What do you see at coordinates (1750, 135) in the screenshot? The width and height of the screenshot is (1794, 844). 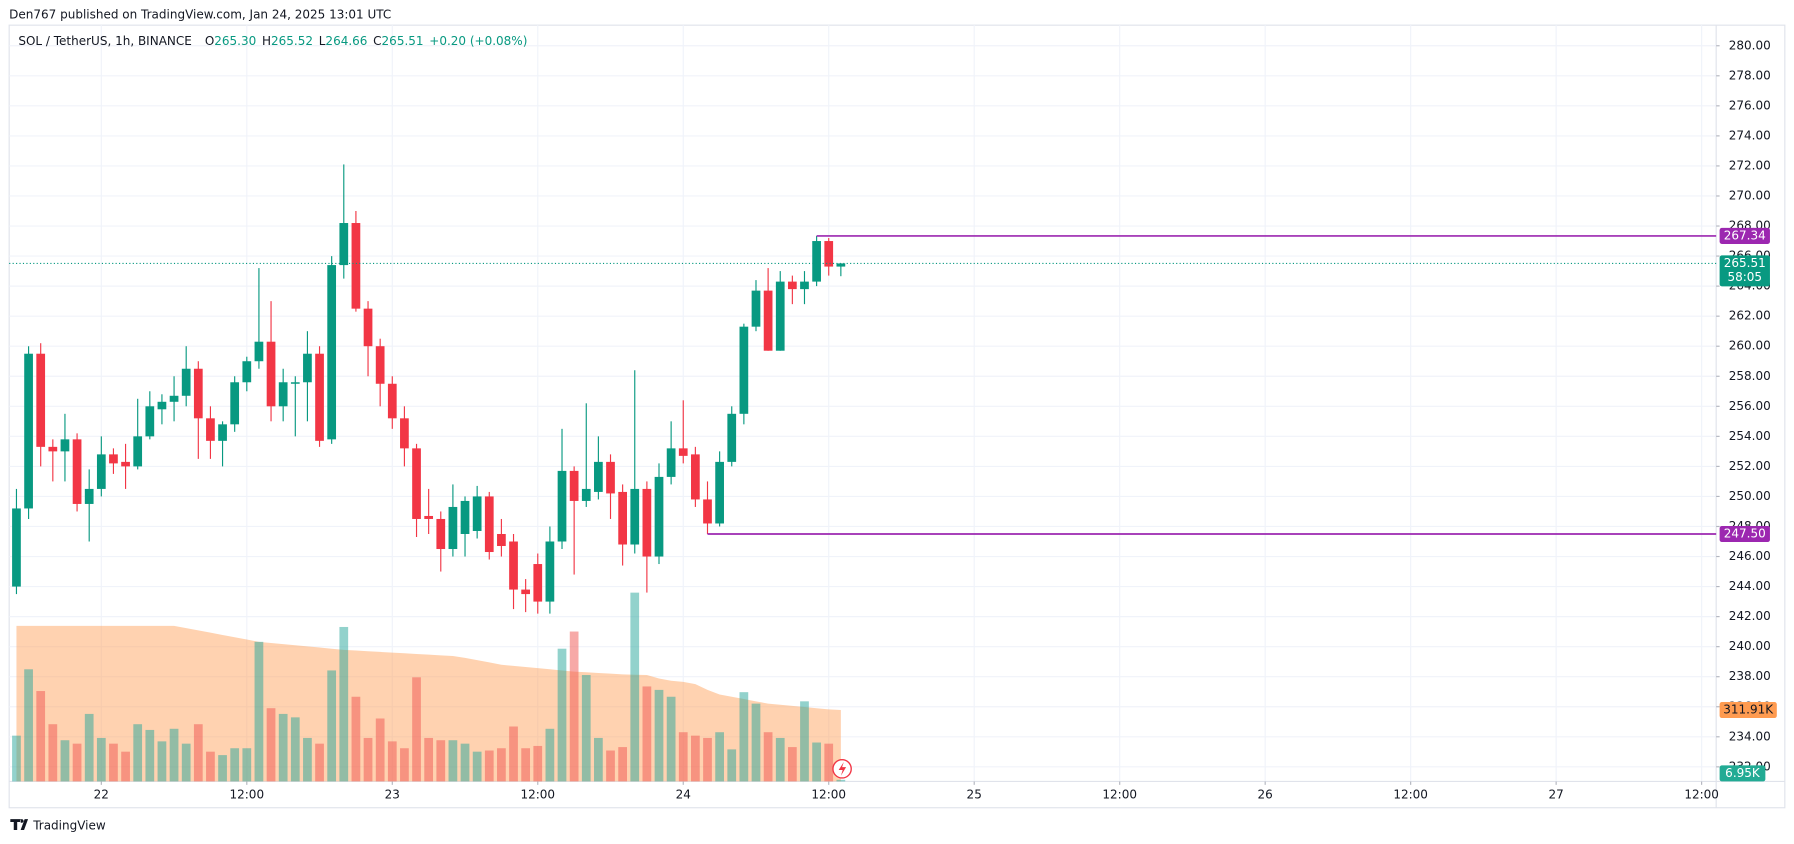 I see `y-tick-label: 274.00` at bounding box center [1750, 135].